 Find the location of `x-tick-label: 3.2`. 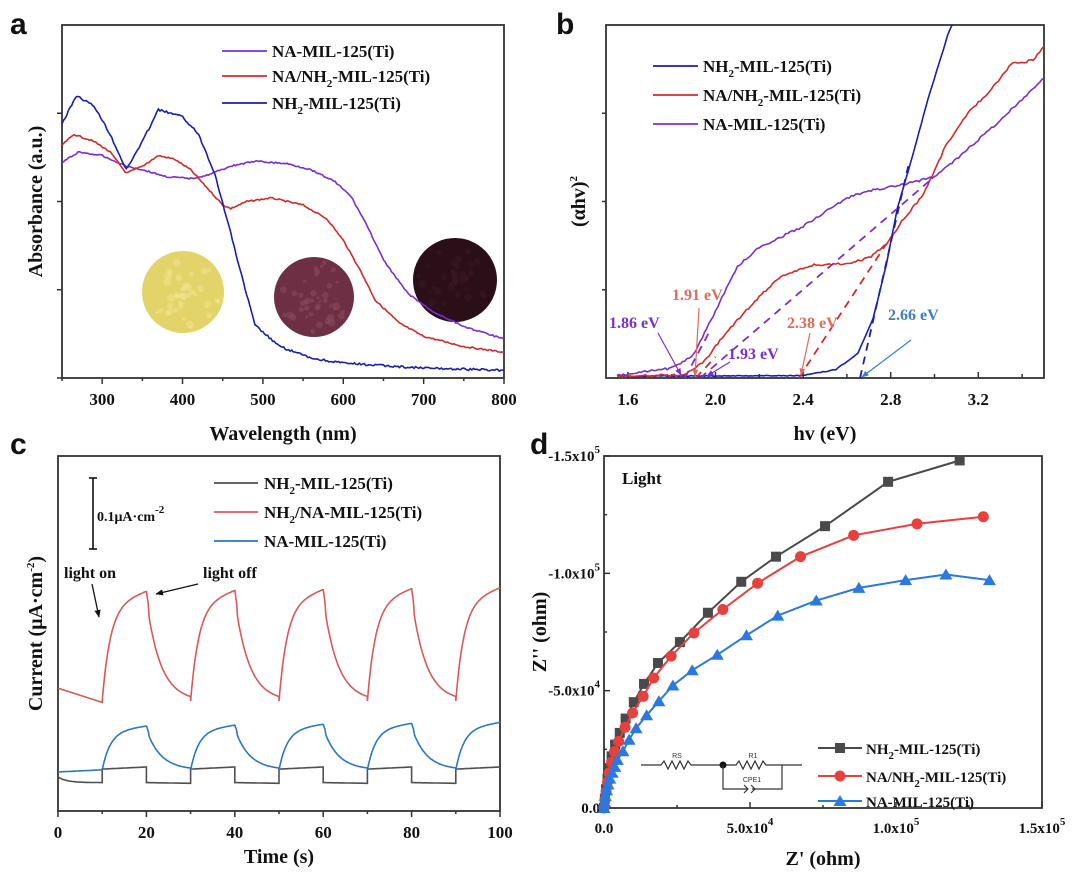

x-tick-label: 3.2 is located at coordinates (978, 399).